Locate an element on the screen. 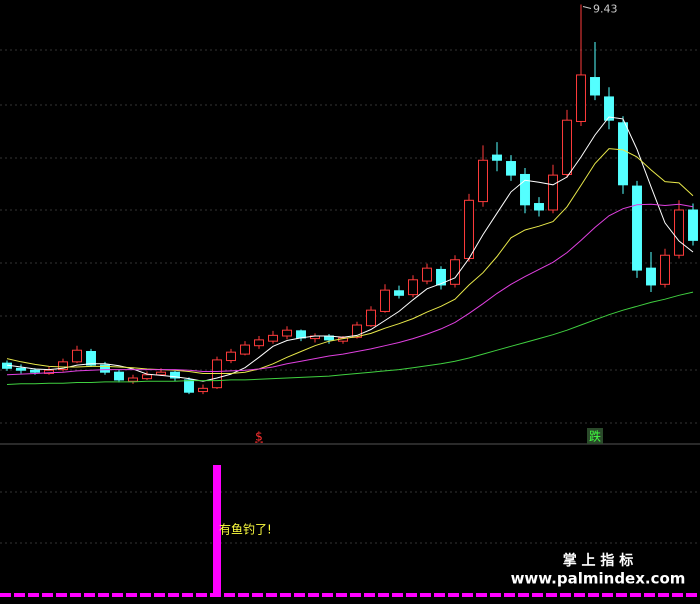 This screenshot has width=700, height=604. watermark-url: www.palmindex.com is located at coordinates (598, 579).